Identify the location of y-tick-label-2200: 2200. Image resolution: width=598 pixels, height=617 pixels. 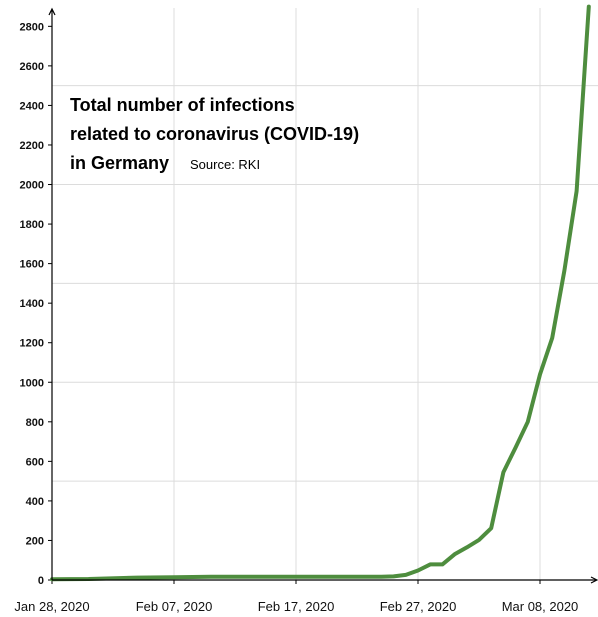
(32, 146).